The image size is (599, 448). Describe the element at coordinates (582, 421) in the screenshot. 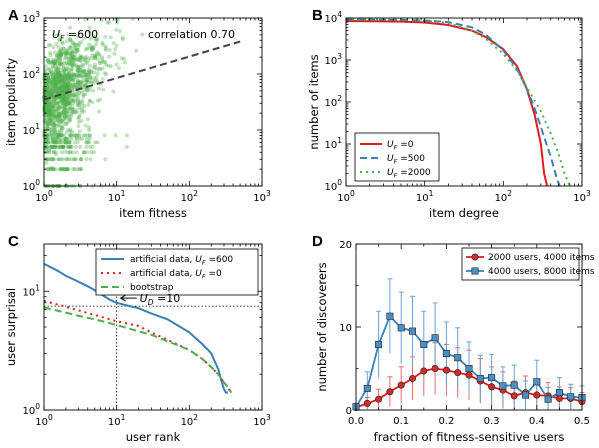

I see `panel-d-xtick-label: 0.5` at that location.